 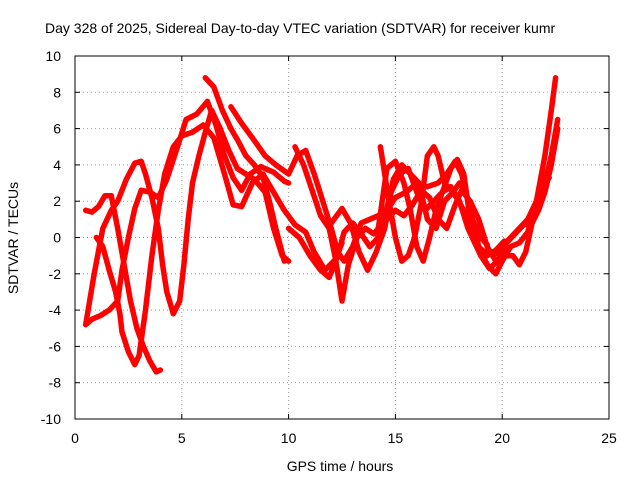 I want to click on y-tick-label: -6, so click(x=55, y=346).